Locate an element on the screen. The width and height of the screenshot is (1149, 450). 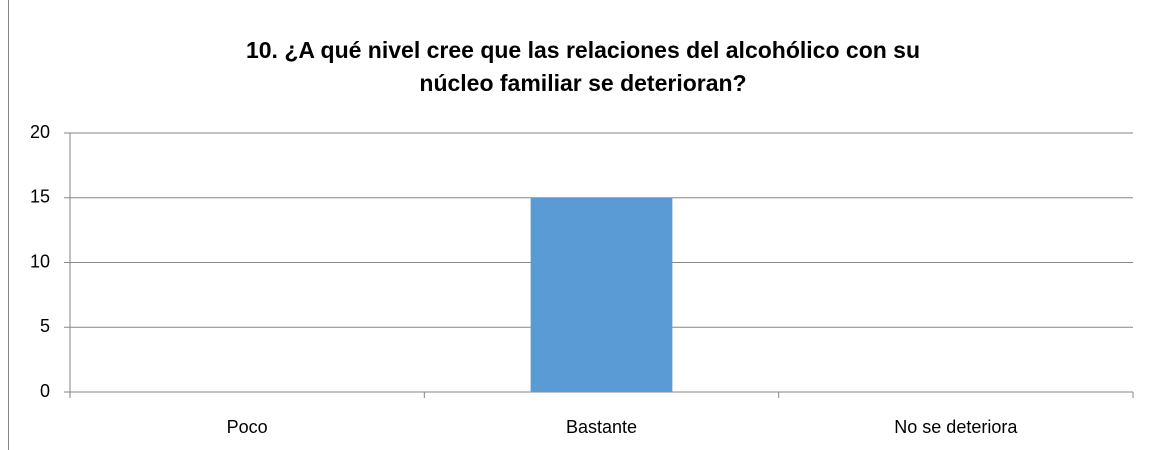
y-tick-label: 0 is located at coordinates (45, 391).